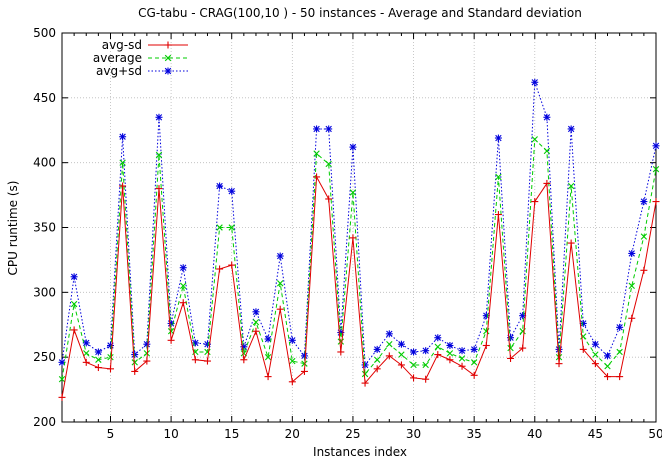 Image resolution: width=662 pixels, height=465 pixels. I want to click on x-tick-label: 40, so click(534, 434).